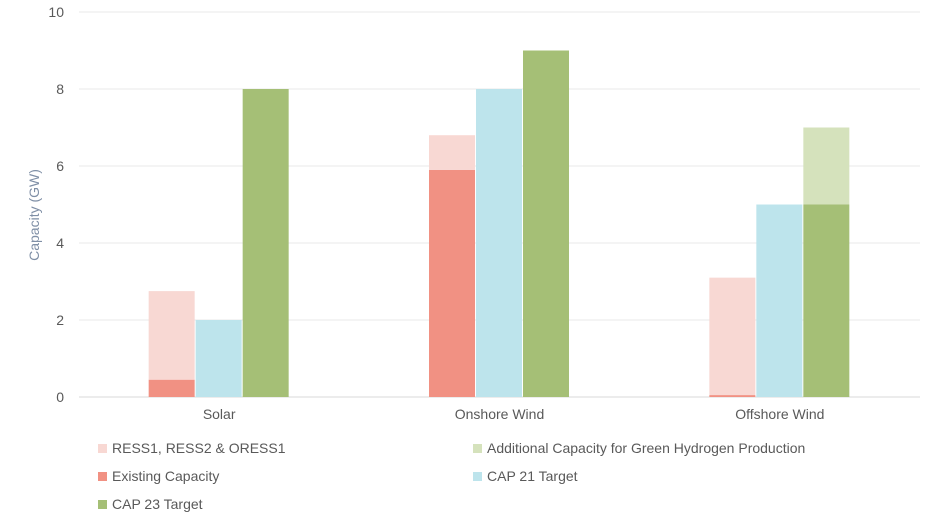 This screenshot has width=940, height=527. Describe the element at coordinates (166, 476) in the screenshot. I see `legend-label: Existing Capacity` at that location.